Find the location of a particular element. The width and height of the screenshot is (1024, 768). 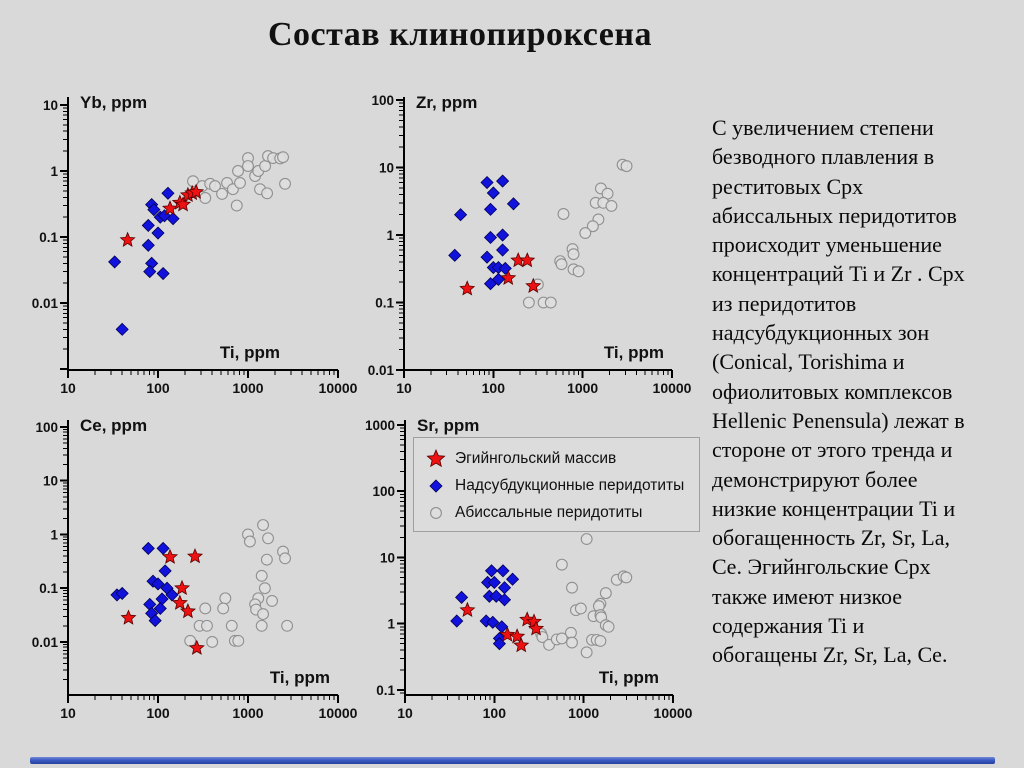

description-line: абиссальных перидотитов is located at coordinates (834, 215).